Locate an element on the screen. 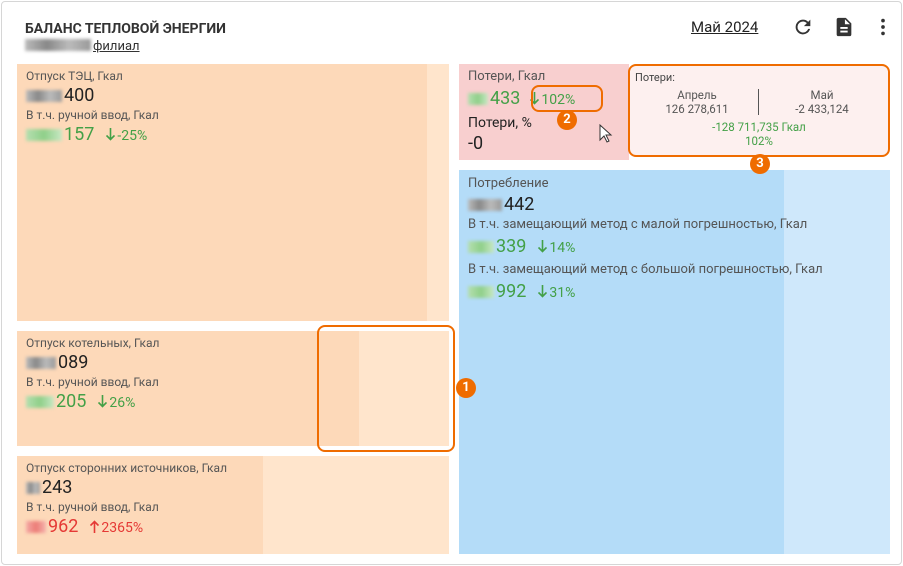 The height and width of the screenshot is (566, 903). refresh-icon is located at coordinates (803, 27).